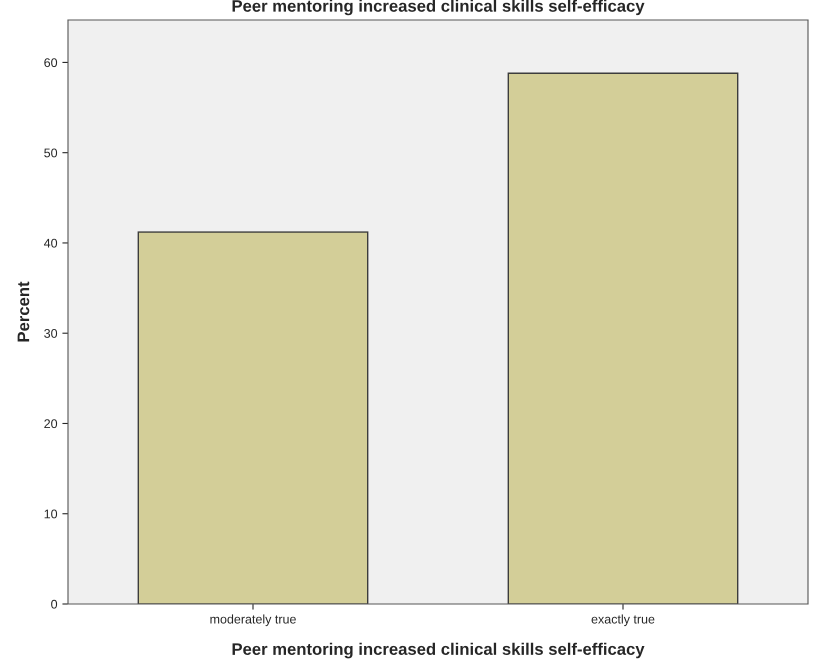 This screenshot has height=670, width=823. Describe the element at coordinates (54, 604) in the screenshot. I see `y-tick-label: 0` at that location.